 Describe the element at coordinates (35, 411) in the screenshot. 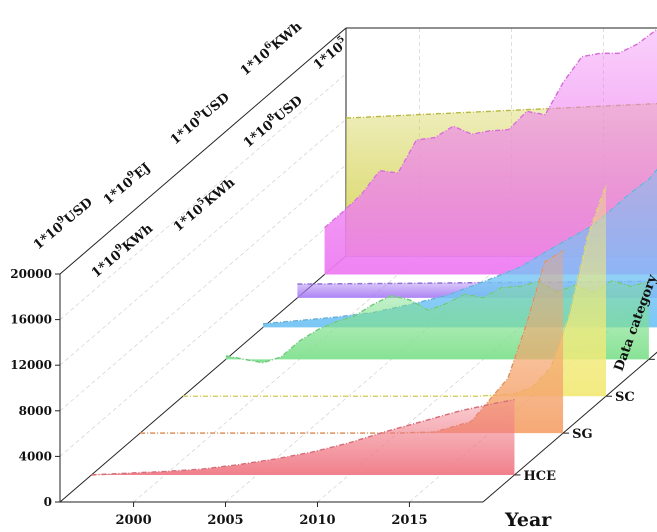

I see `y-tick-label: 8000` at that location.